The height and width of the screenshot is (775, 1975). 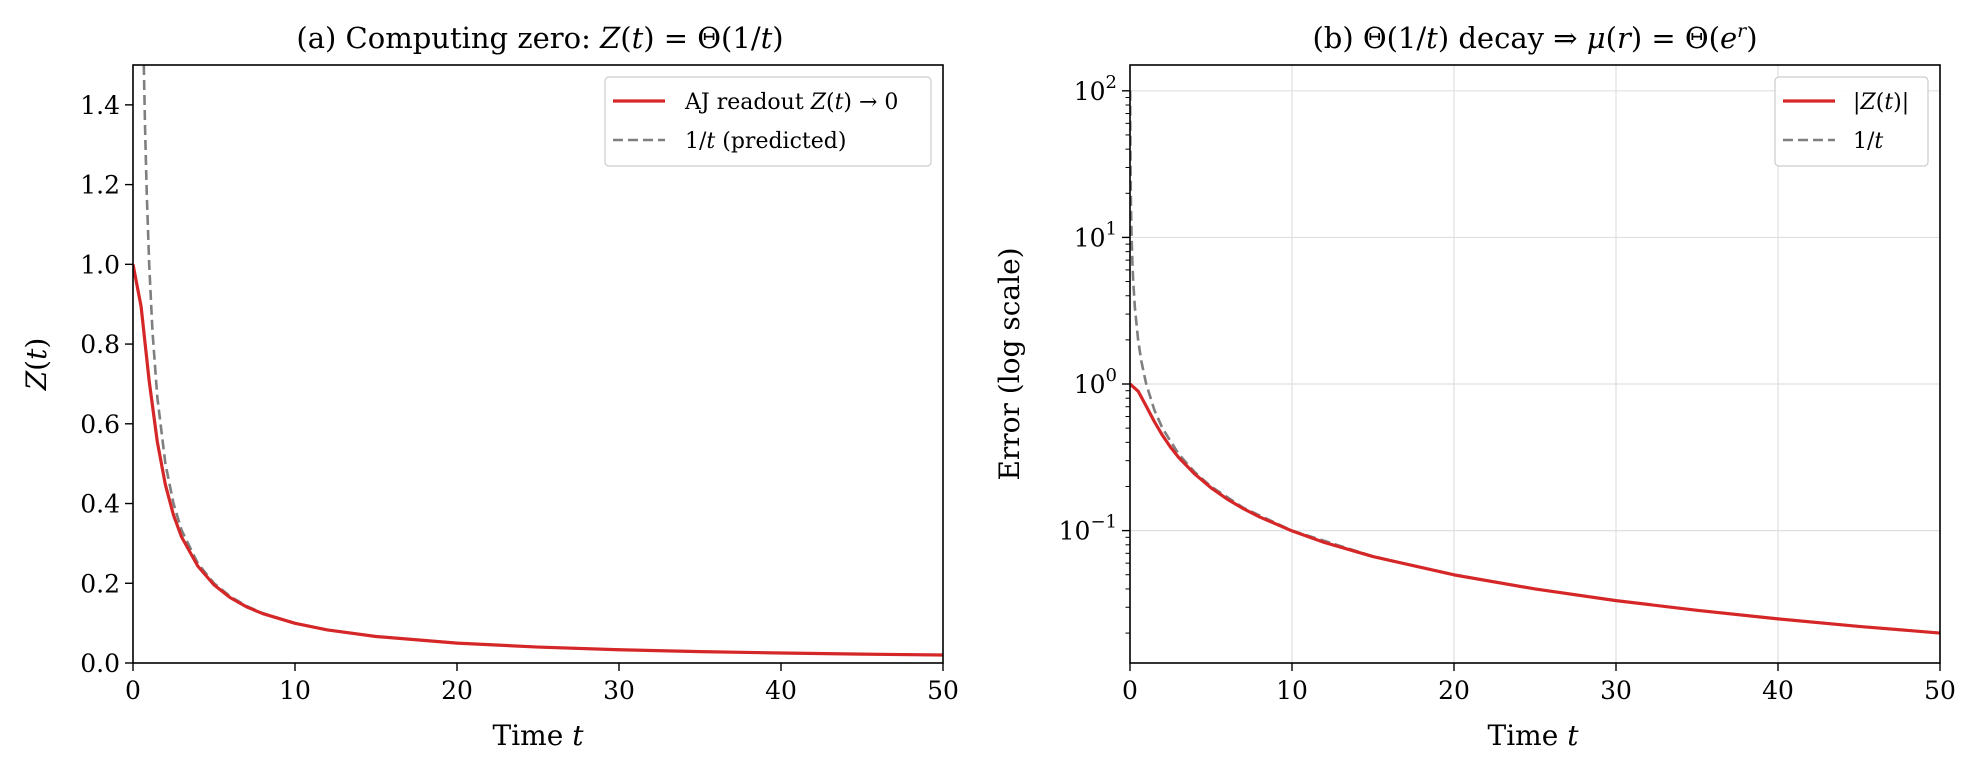 What do you see at coordinates (539, 38) in the screenshot?
I see `title-a: (a) Computing zero: Z(t) = Θ(1/t)` at bounding box center [539, 38].